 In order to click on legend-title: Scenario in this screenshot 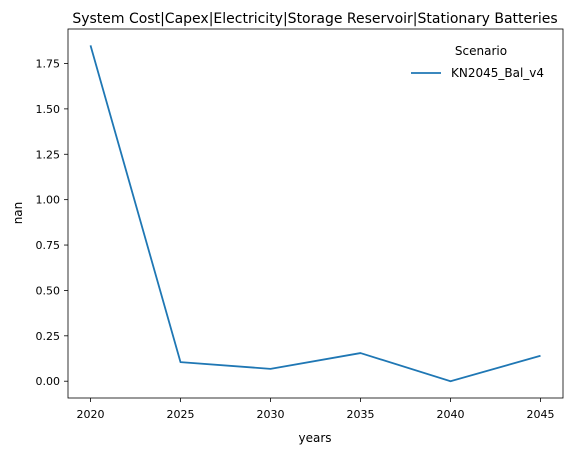, I will do `click(481, 51)`.